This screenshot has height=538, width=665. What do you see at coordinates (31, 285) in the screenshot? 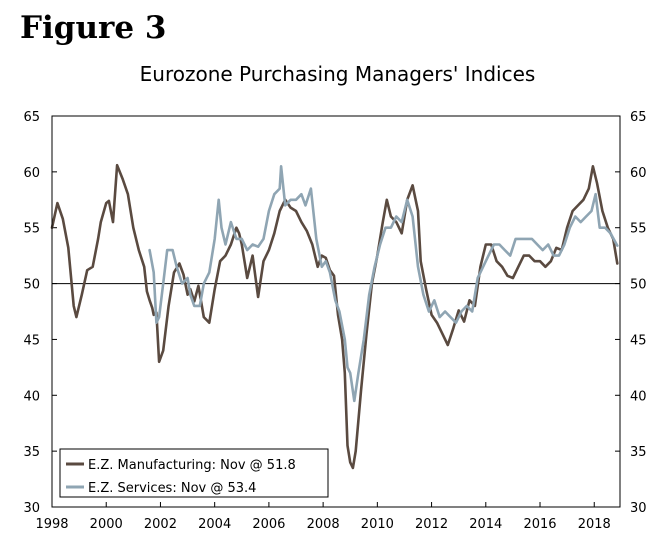
I see `y-tick-label-left: 50` at bounding box center [31, 285].